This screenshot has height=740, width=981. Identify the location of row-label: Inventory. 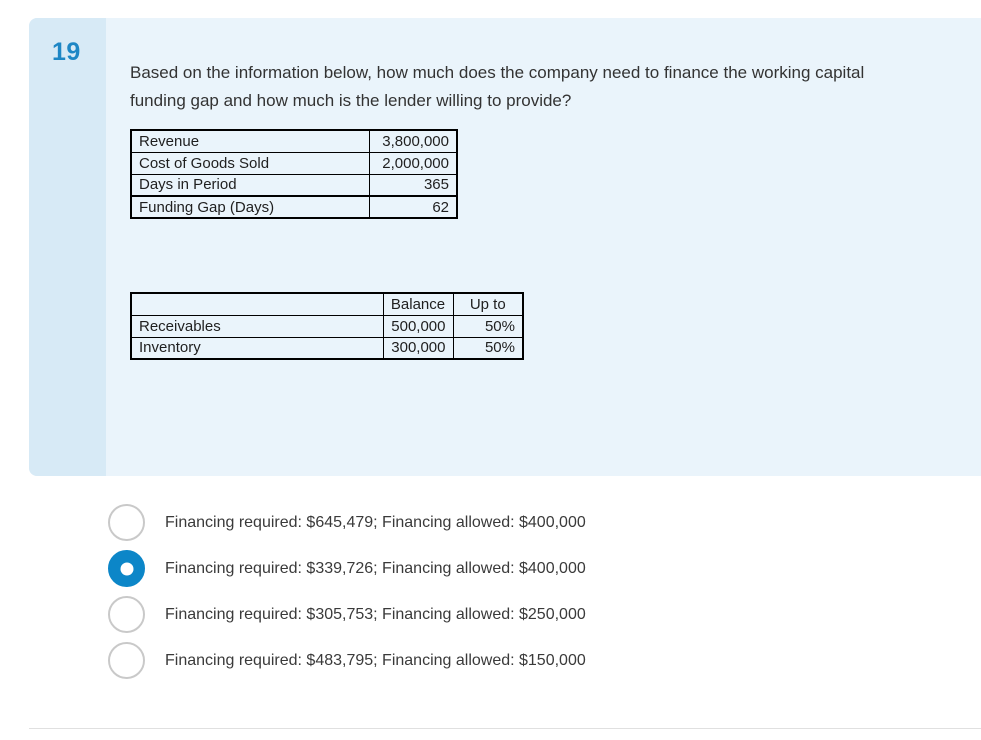
(257, 348).